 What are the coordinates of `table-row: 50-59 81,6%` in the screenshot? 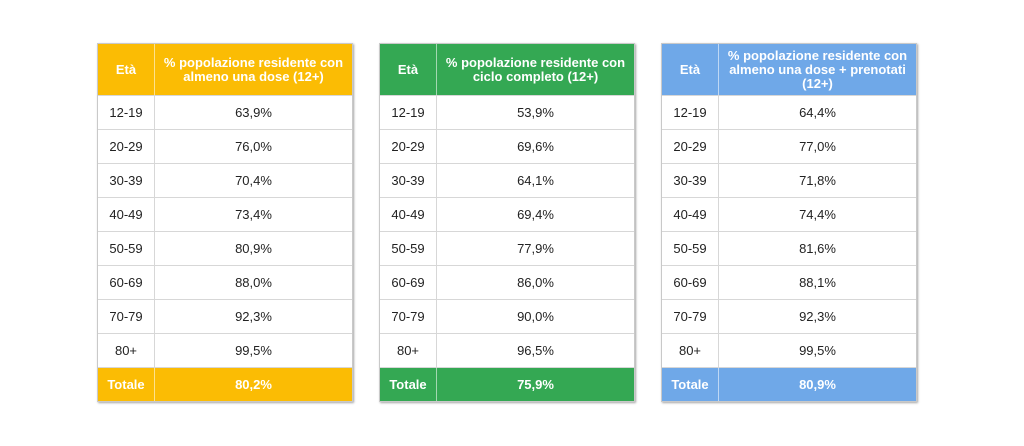 It's located at (789, 248).